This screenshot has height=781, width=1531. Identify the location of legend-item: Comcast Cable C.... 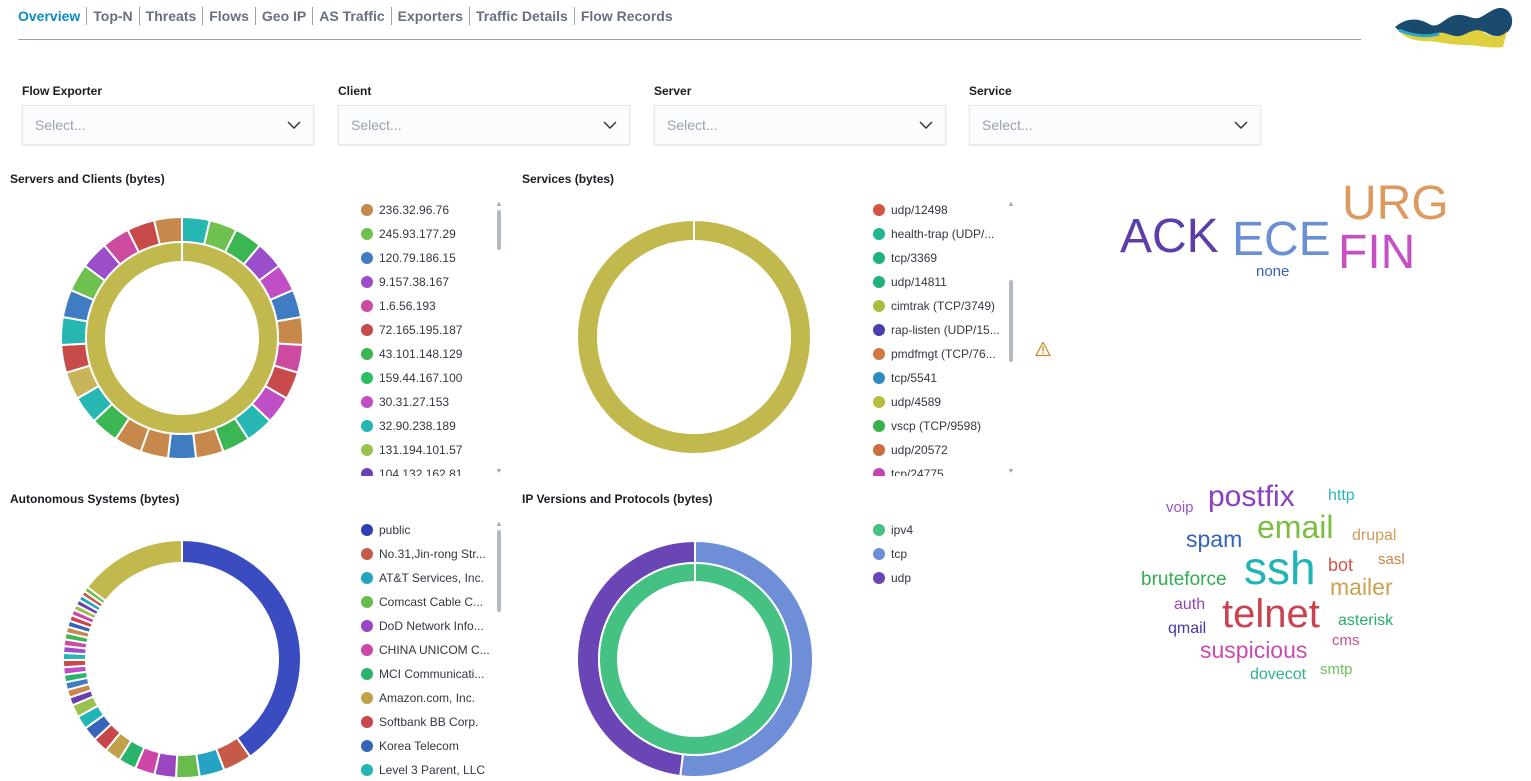
(427, 602).